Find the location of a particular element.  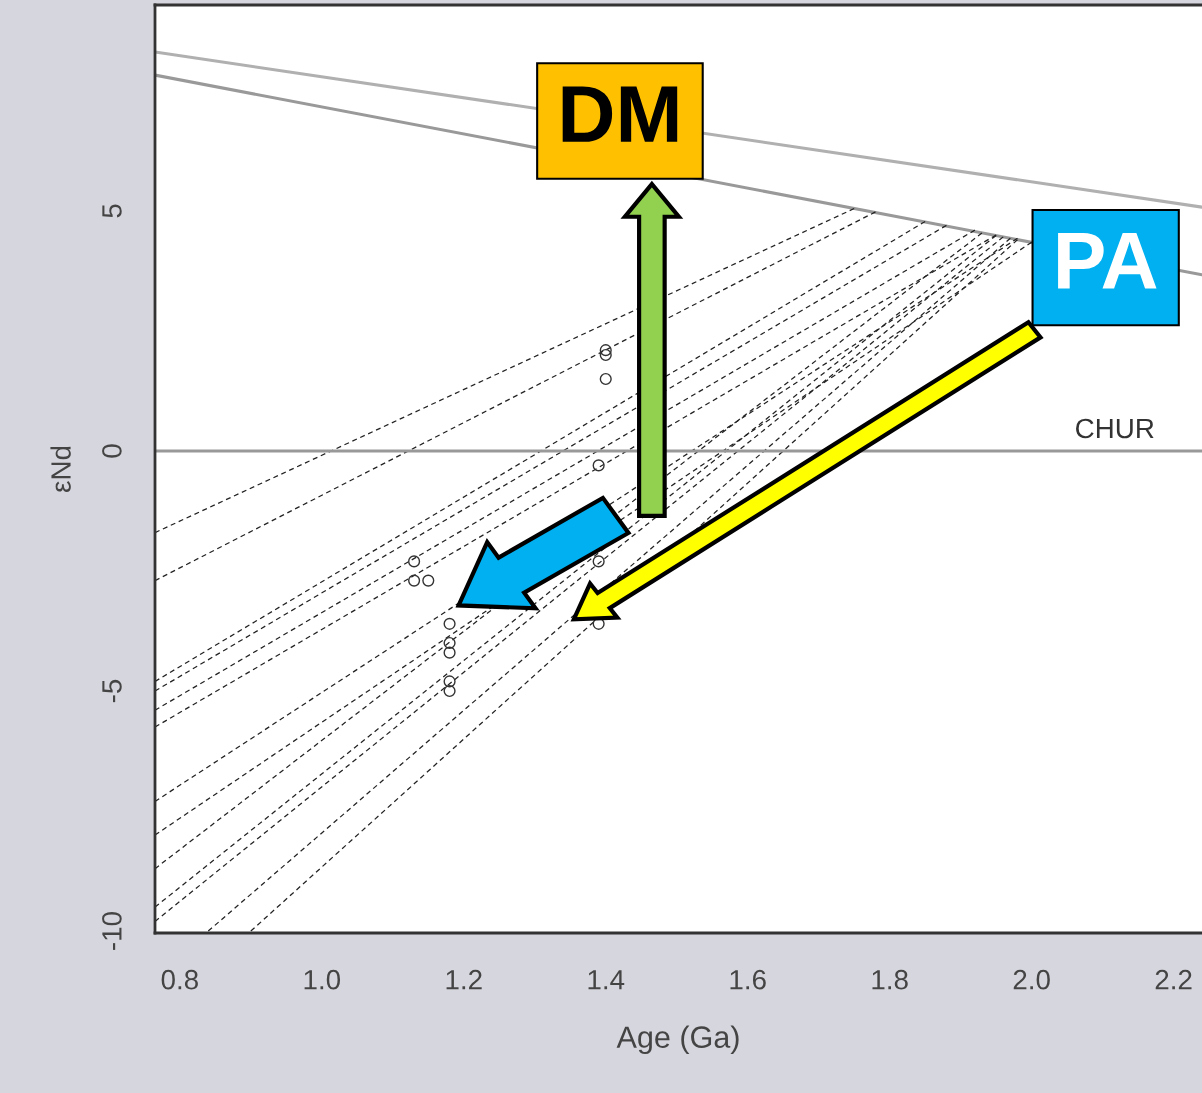

x-tick-label: 1.8 is located at coordinates (890, 979).